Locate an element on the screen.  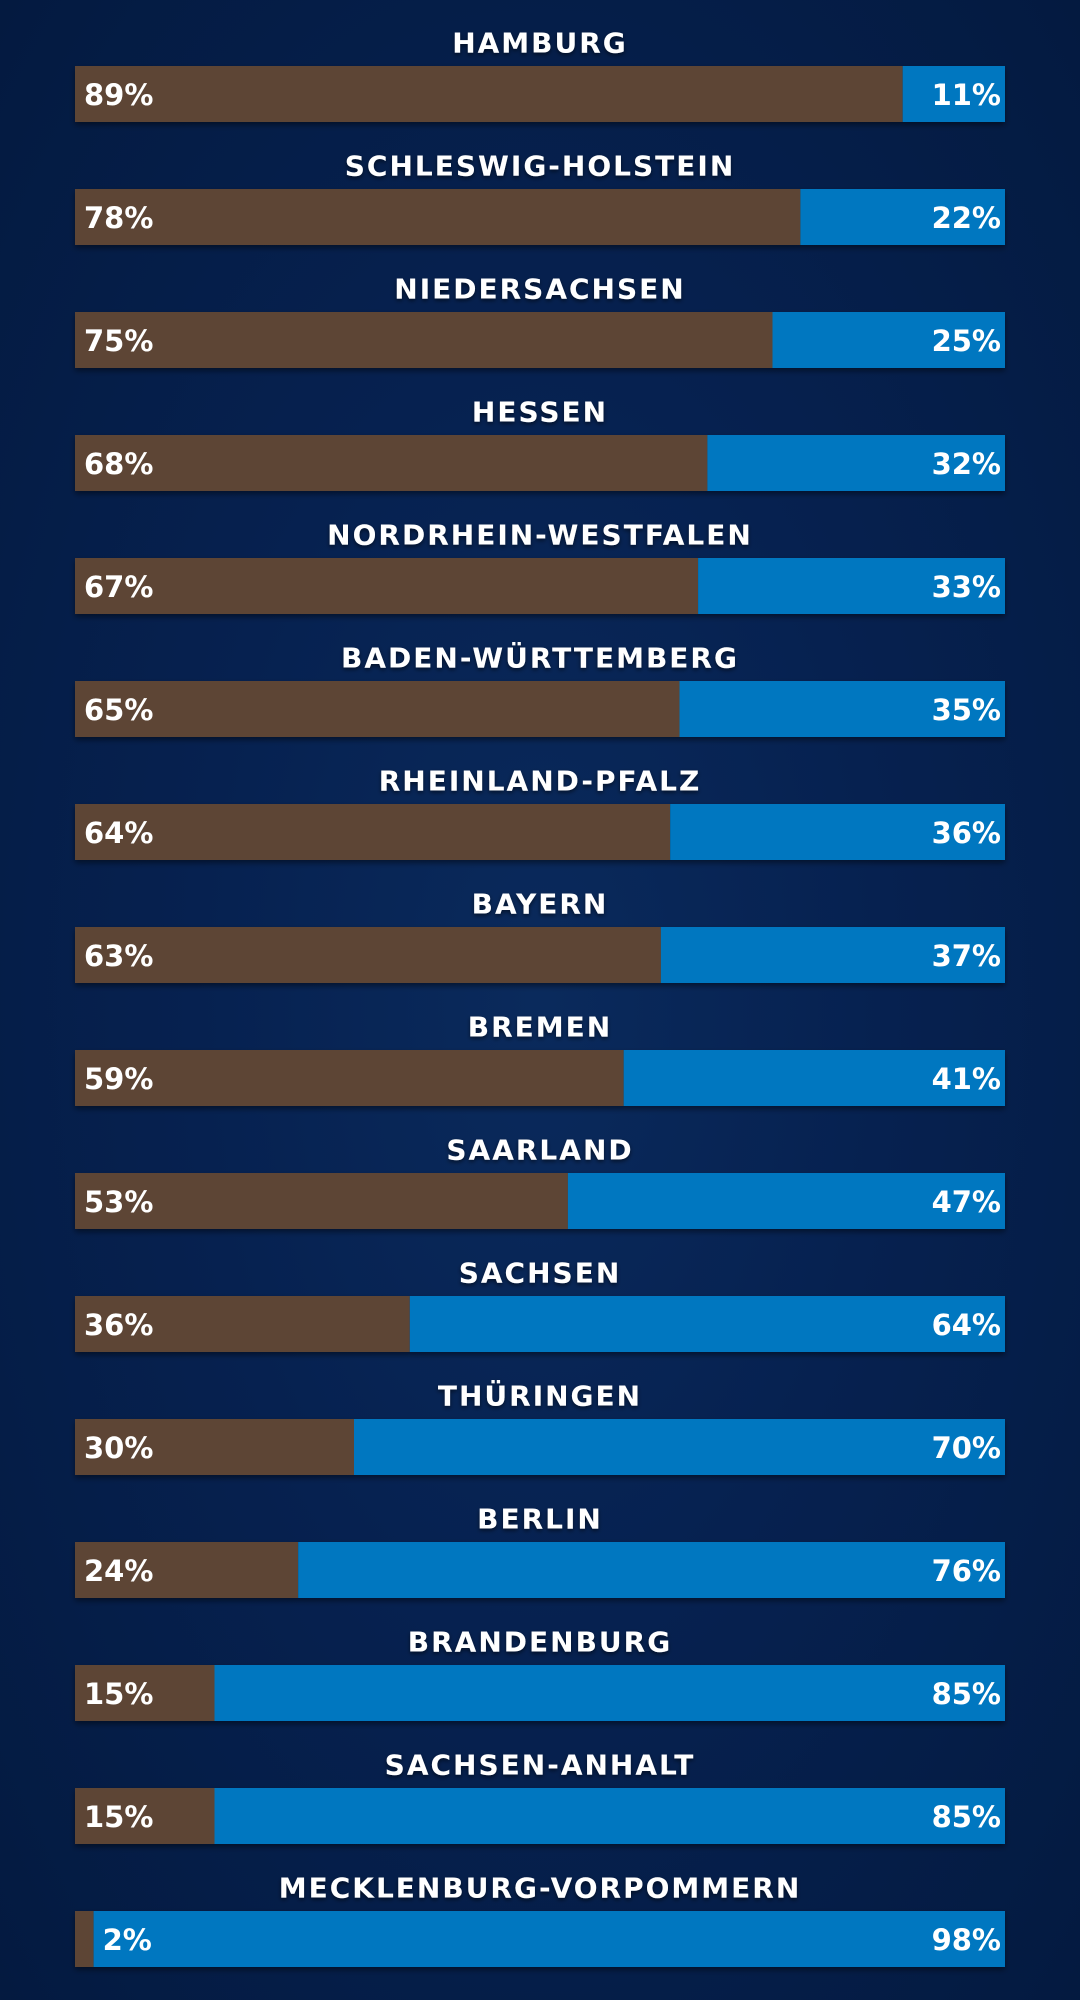
value-label-right: 98% is located at coordinates (966, 1940).